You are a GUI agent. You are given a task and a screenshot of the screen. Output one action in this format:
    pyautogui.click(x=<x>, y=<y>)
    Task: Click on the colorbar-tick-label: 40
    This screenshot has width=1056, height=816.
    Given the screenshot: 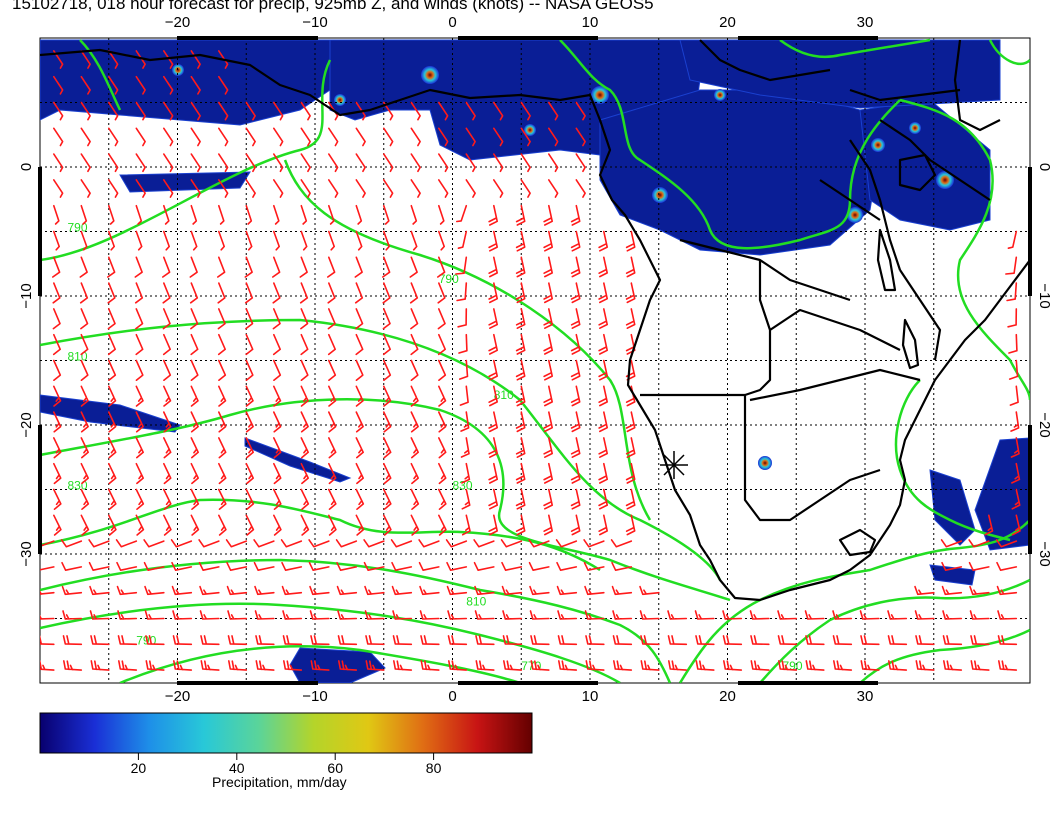 What is the action you would take?
    pyautogui.click(x=237, y=768)
    